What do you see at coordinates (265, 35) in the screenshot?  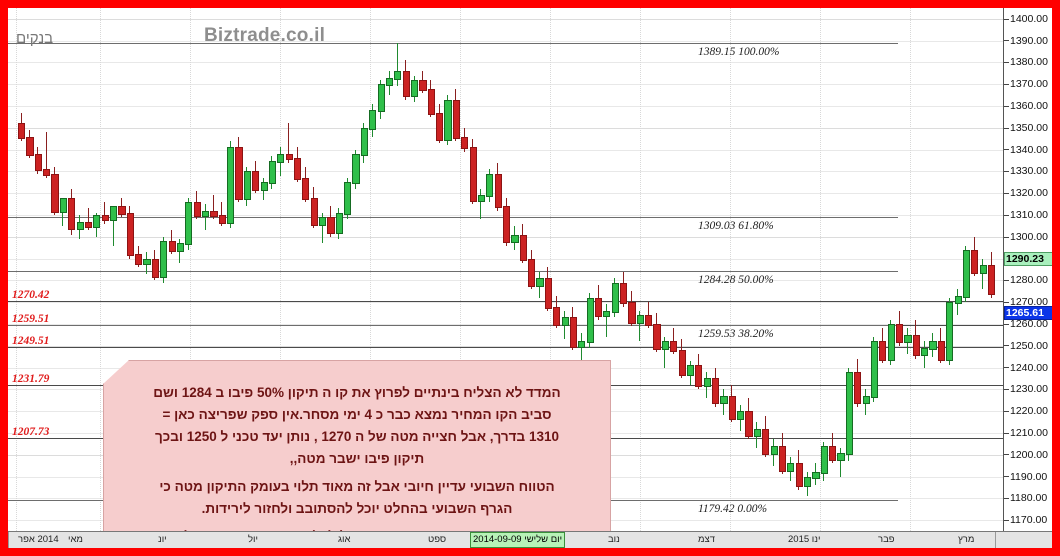 I see `watermark: Biztrade.co.il` at bounding box center [265, 35].